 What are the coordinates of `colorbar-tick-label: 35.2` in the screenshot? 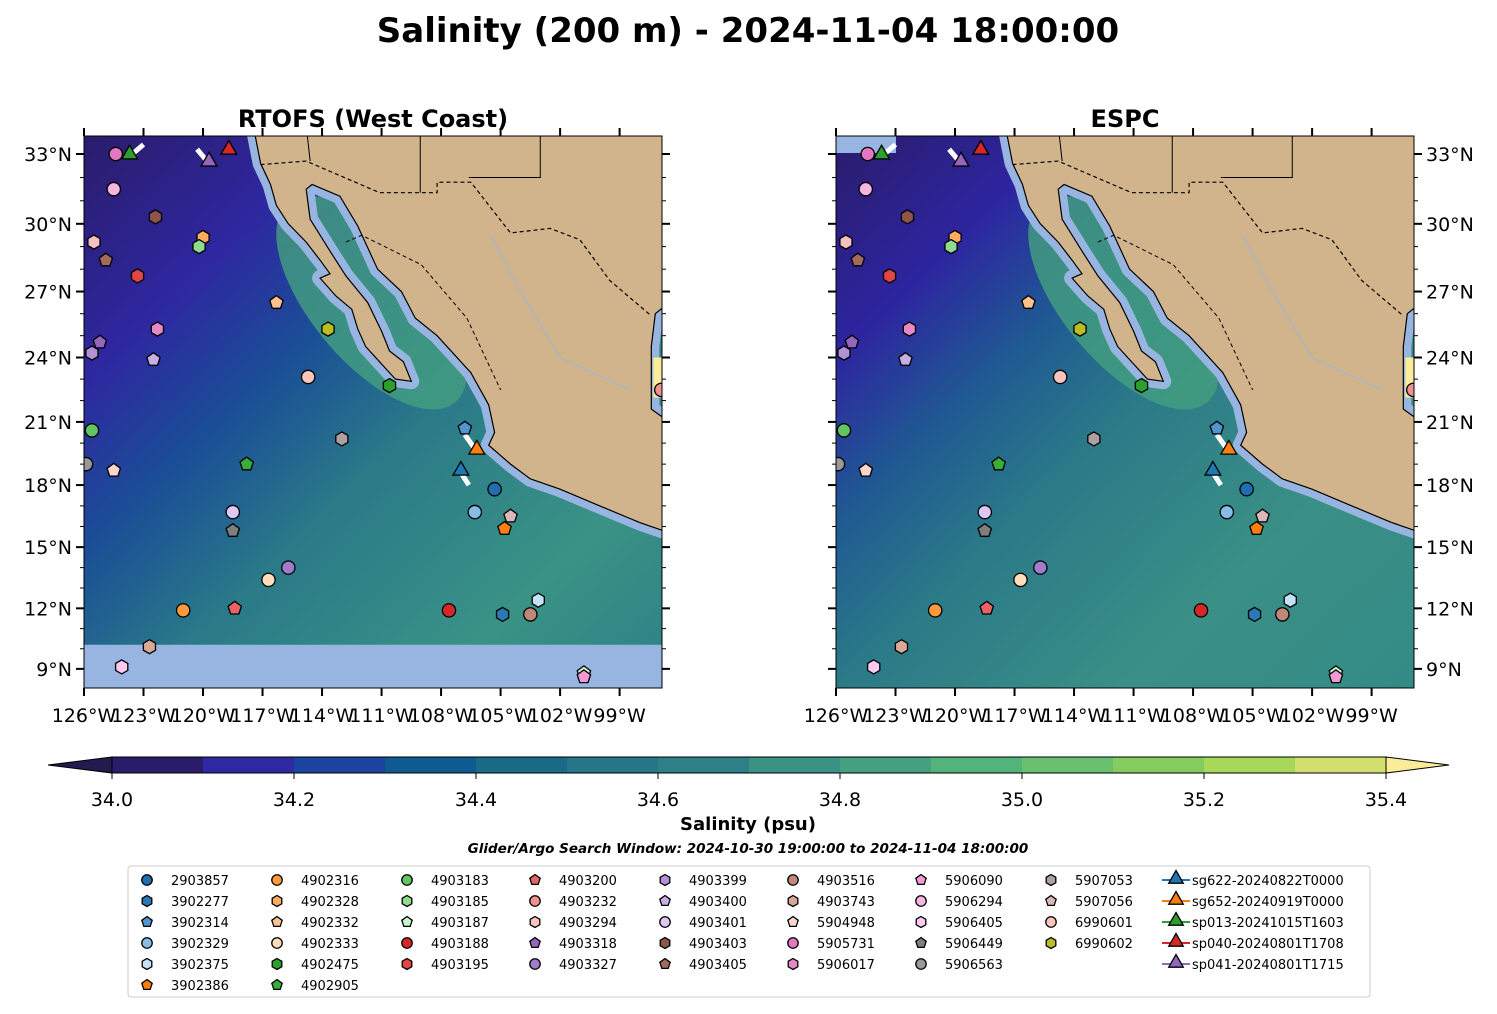 It's located at (1204, 800).